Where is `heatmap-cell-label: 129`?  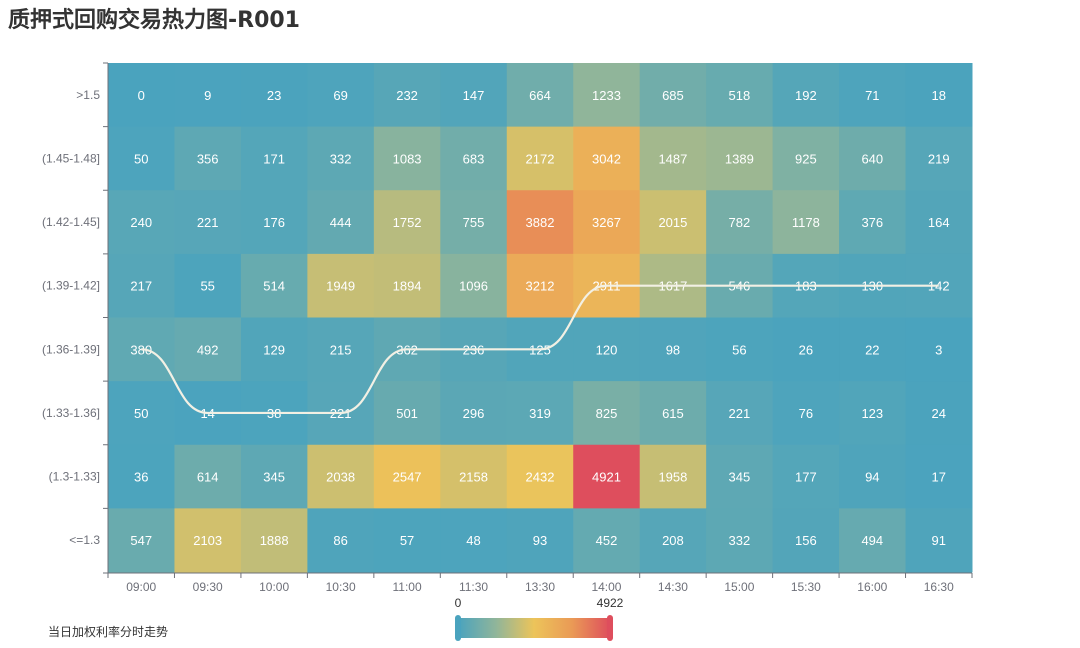
heatmap-cell-label: 129 is located at coordinates (274, 349).